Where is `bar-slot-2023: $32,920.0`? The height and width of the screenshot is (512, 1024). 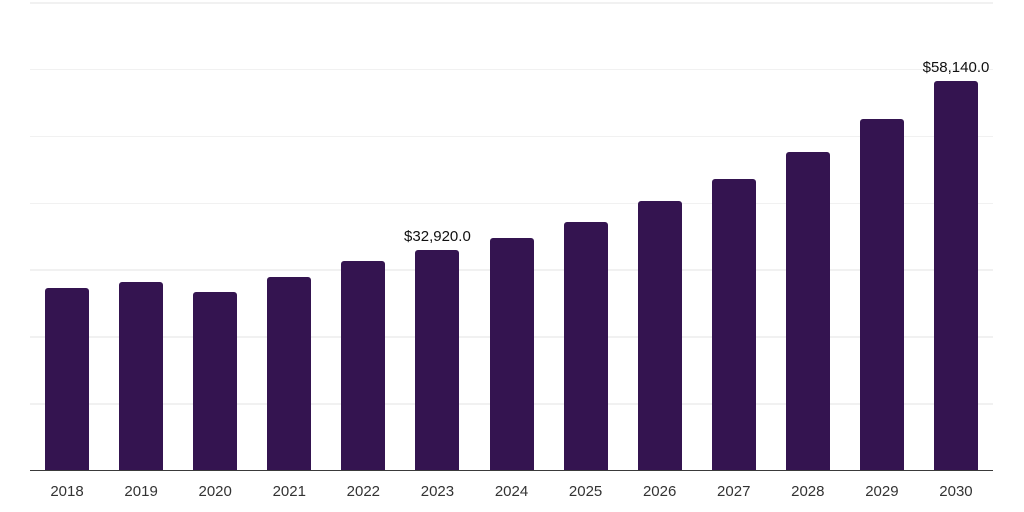
bar-slot-2023: $32,920.0 is located at coordinates (437, 236).